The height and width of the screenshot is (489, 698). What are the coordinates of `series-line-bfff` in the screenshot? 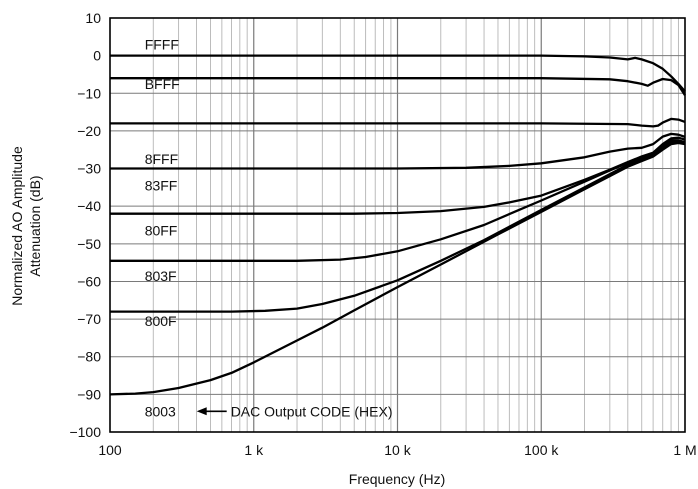 It's located at (398, 86).